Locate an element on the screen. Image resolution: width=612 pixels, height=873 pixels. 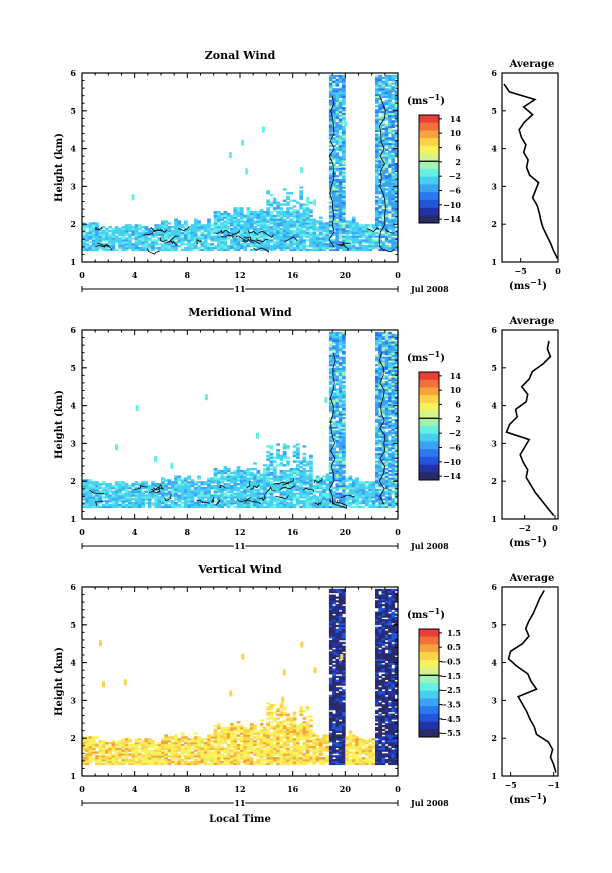
contour-line is located at coordinates (99, 228).